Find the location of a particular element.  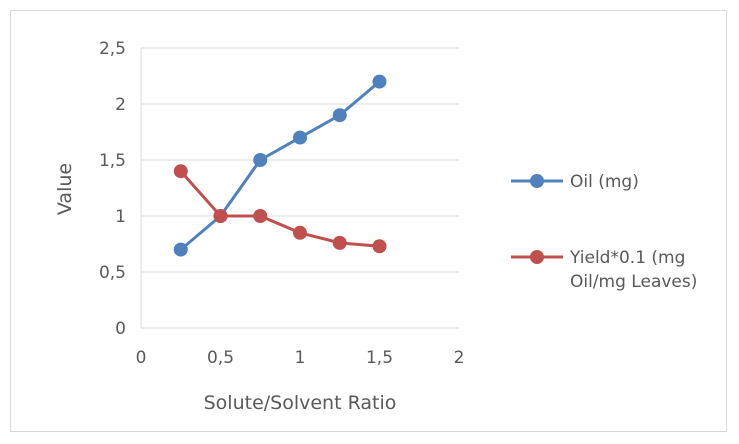

x-tick-label: 2 is located at coordinates (459, 358).